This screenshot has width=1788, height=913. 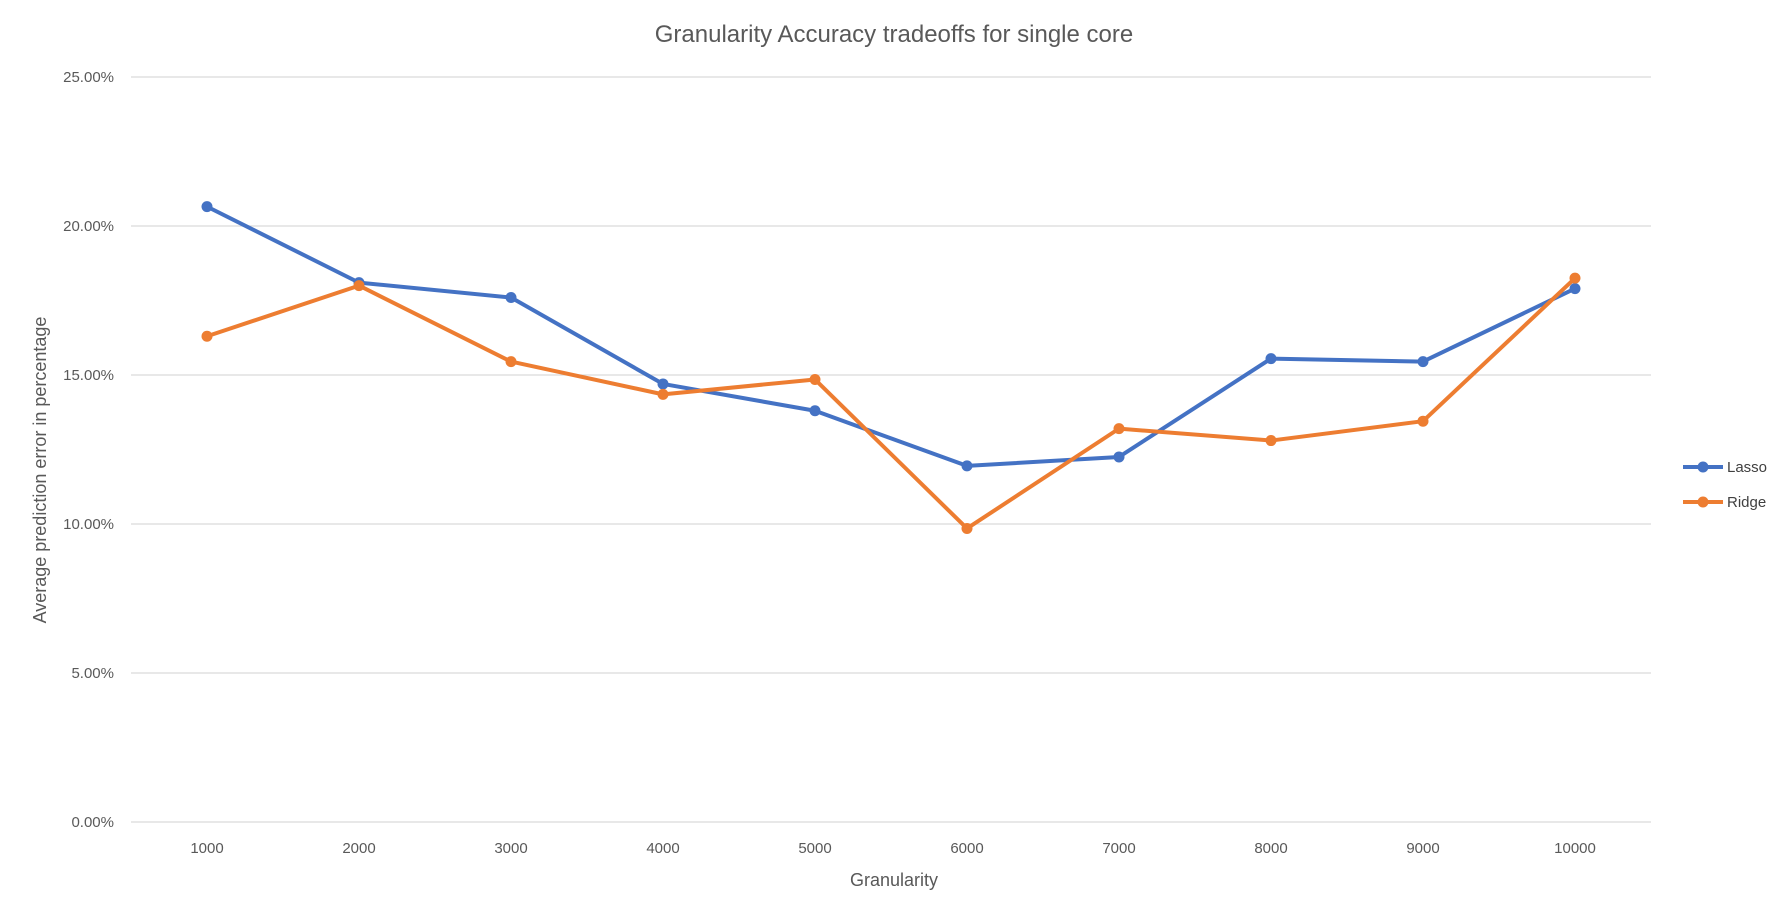 What do you see at coordinates (894, 880) in the screenshot?
I see `x-axis-title: Granularity` at bounding box center [894, 880].